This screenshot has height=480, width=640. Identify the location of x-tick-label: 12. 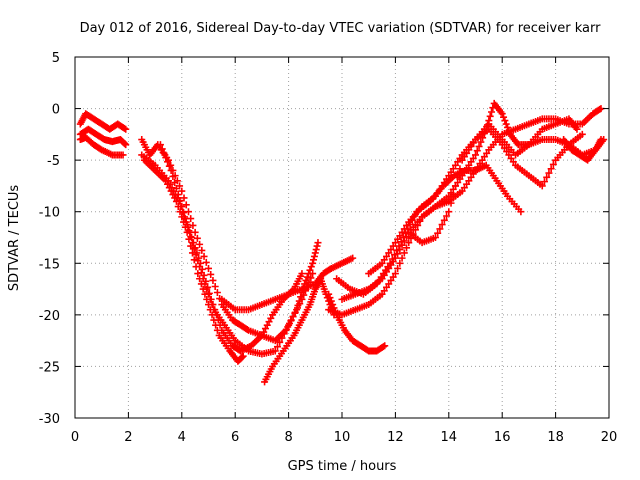
(395, 437).